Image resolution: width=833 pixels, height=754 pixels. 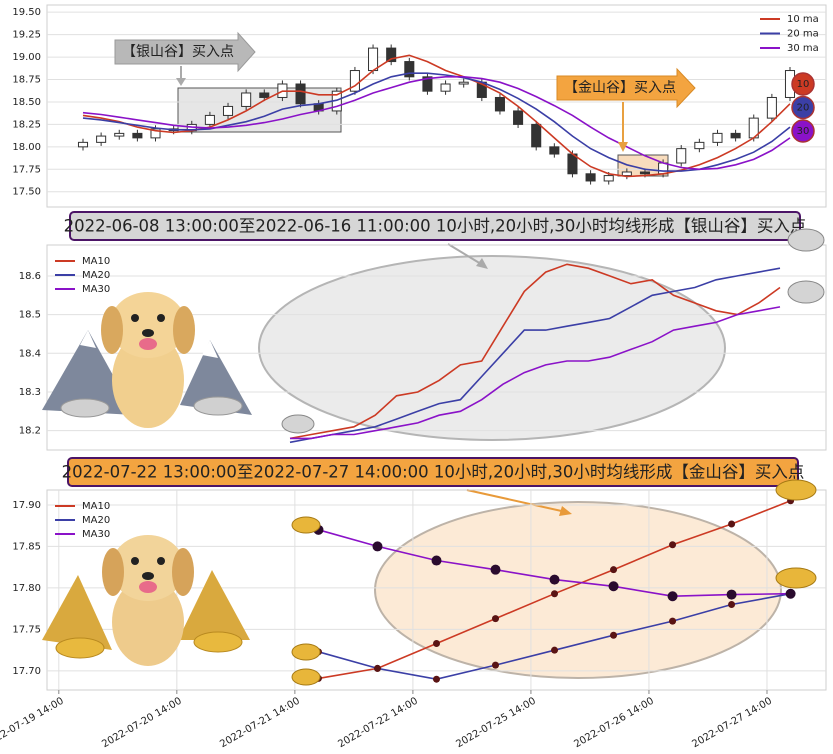 I want to click on y-tick-label: 18.75, so click(x=26, y=80).